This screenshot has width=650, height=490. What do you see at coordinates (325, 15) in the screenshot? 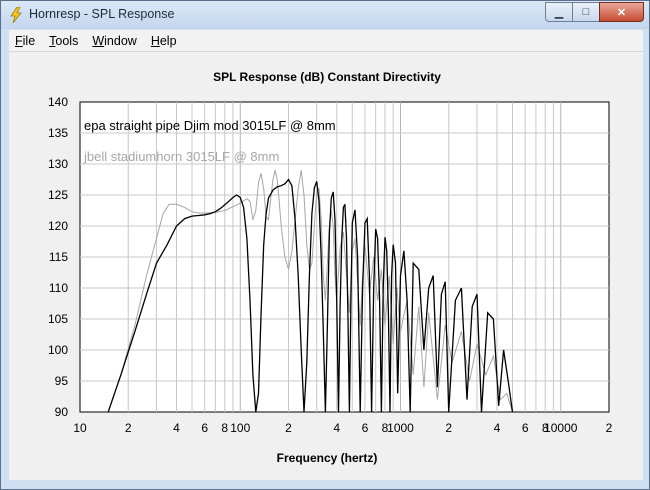
I see `title-bar: Hornresp - SPL Response ▁ □ ✕` at bounding box center [325, 15].